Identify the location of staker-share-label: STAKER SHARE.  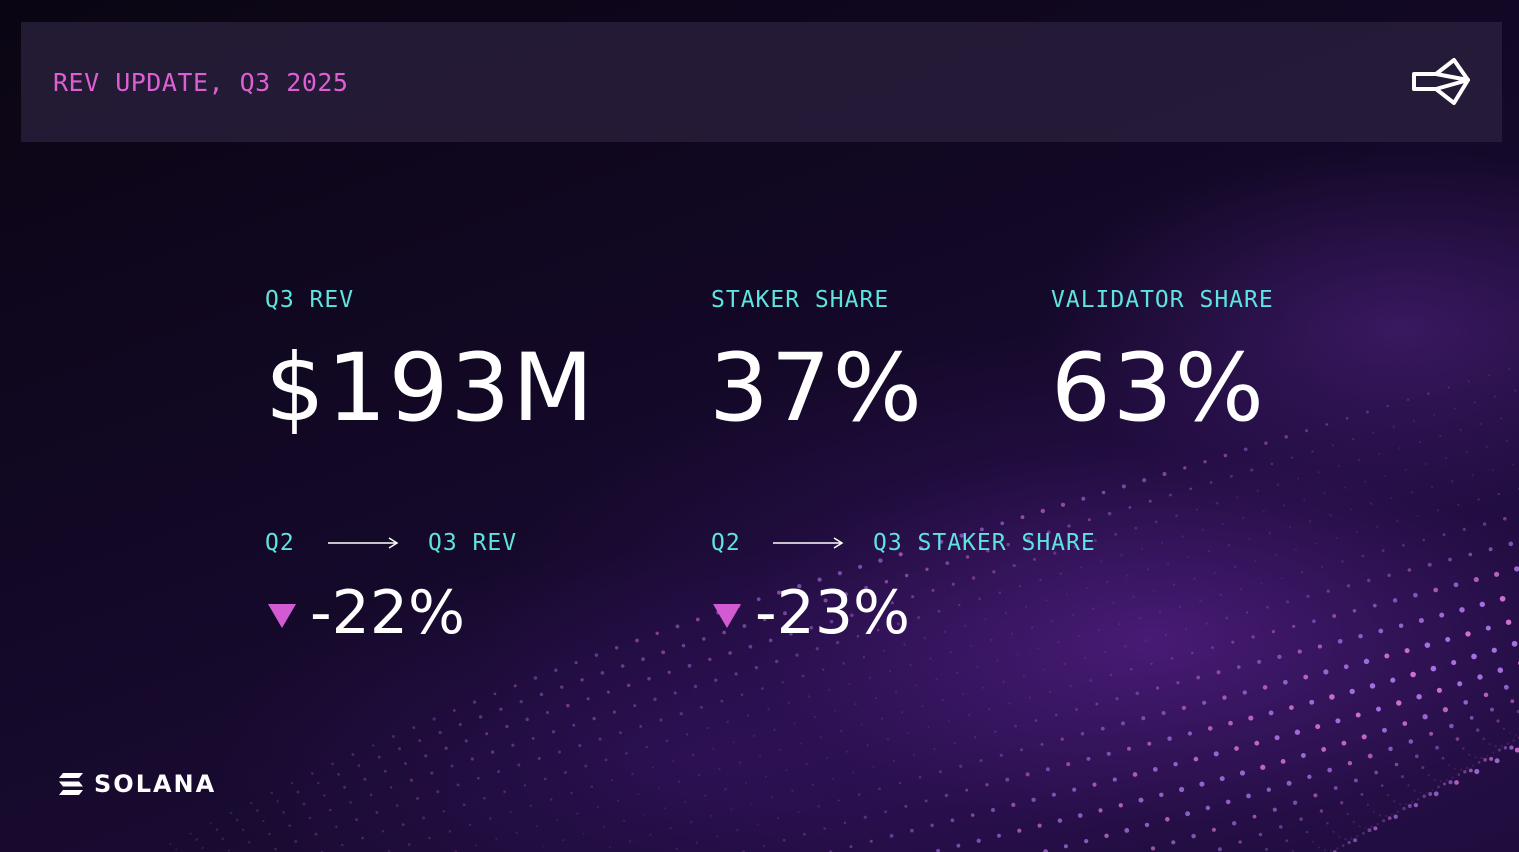
(800, 300).